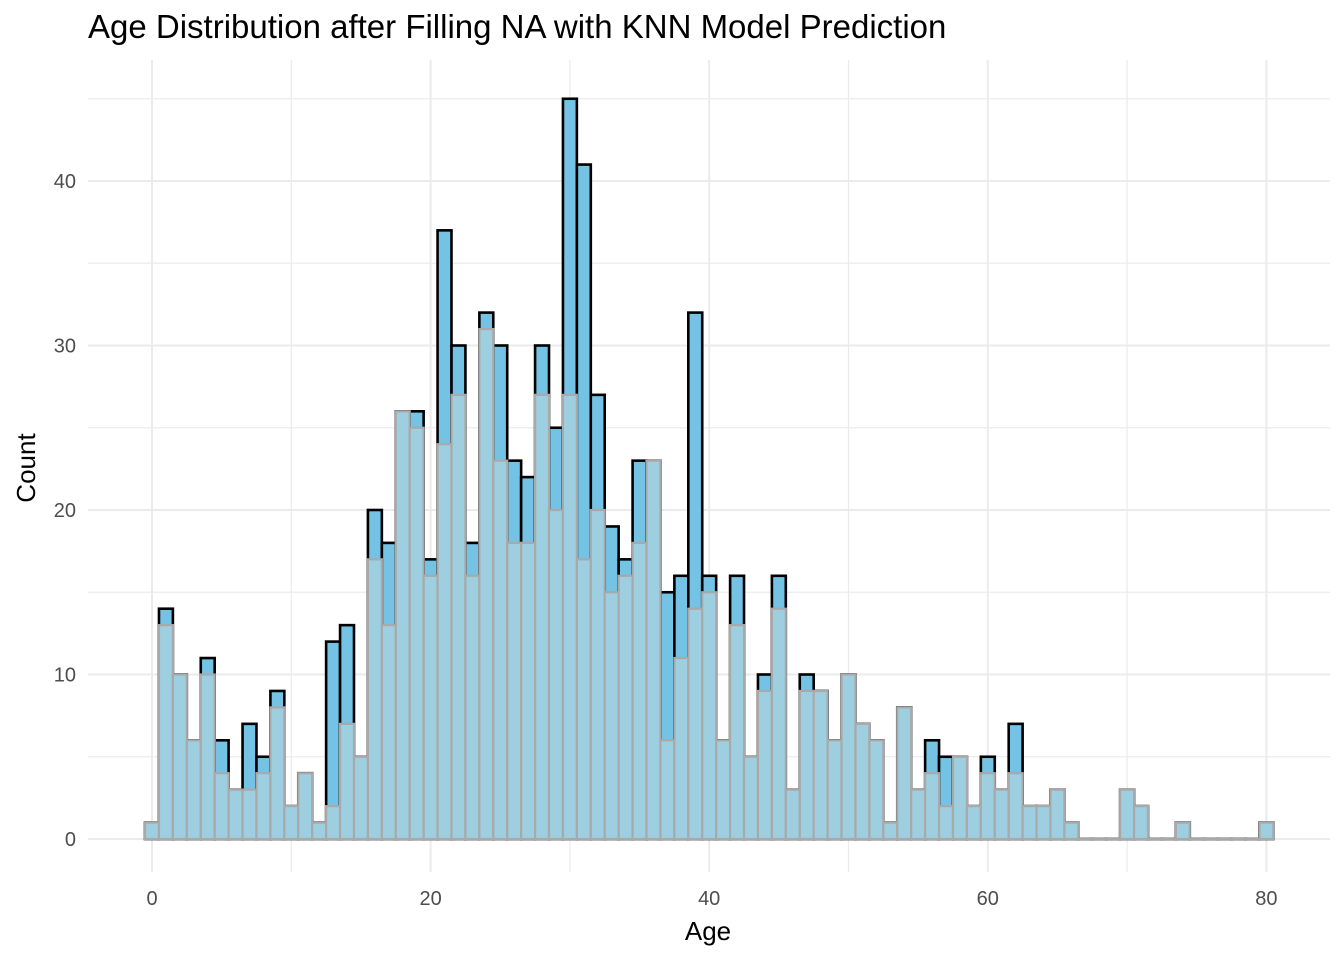 The image size is (1344, 960). I want to click on y-axis-ticks: 0 10 20 30 40, so click(65, 511).